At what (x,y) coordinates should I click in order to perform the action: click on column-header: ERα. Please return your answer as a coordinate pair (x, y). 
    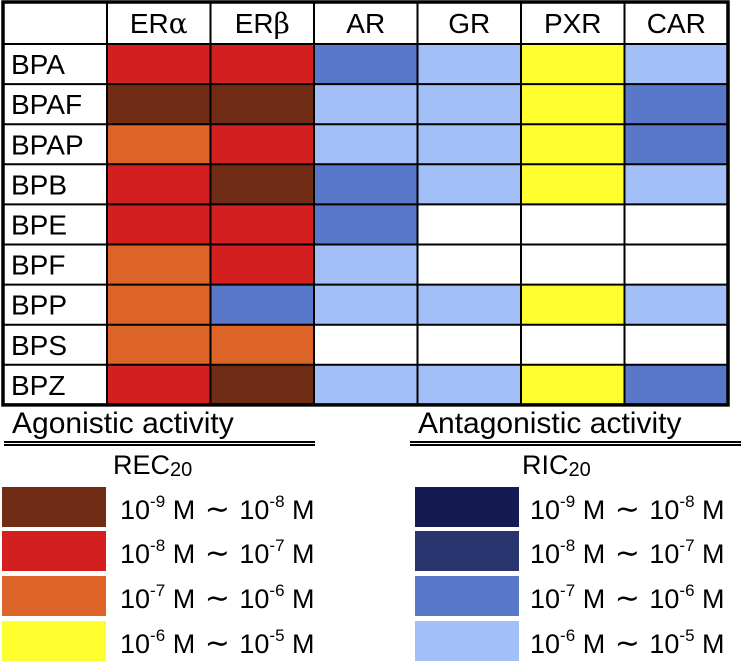
    Looking at the image, I should click on (159, 23).